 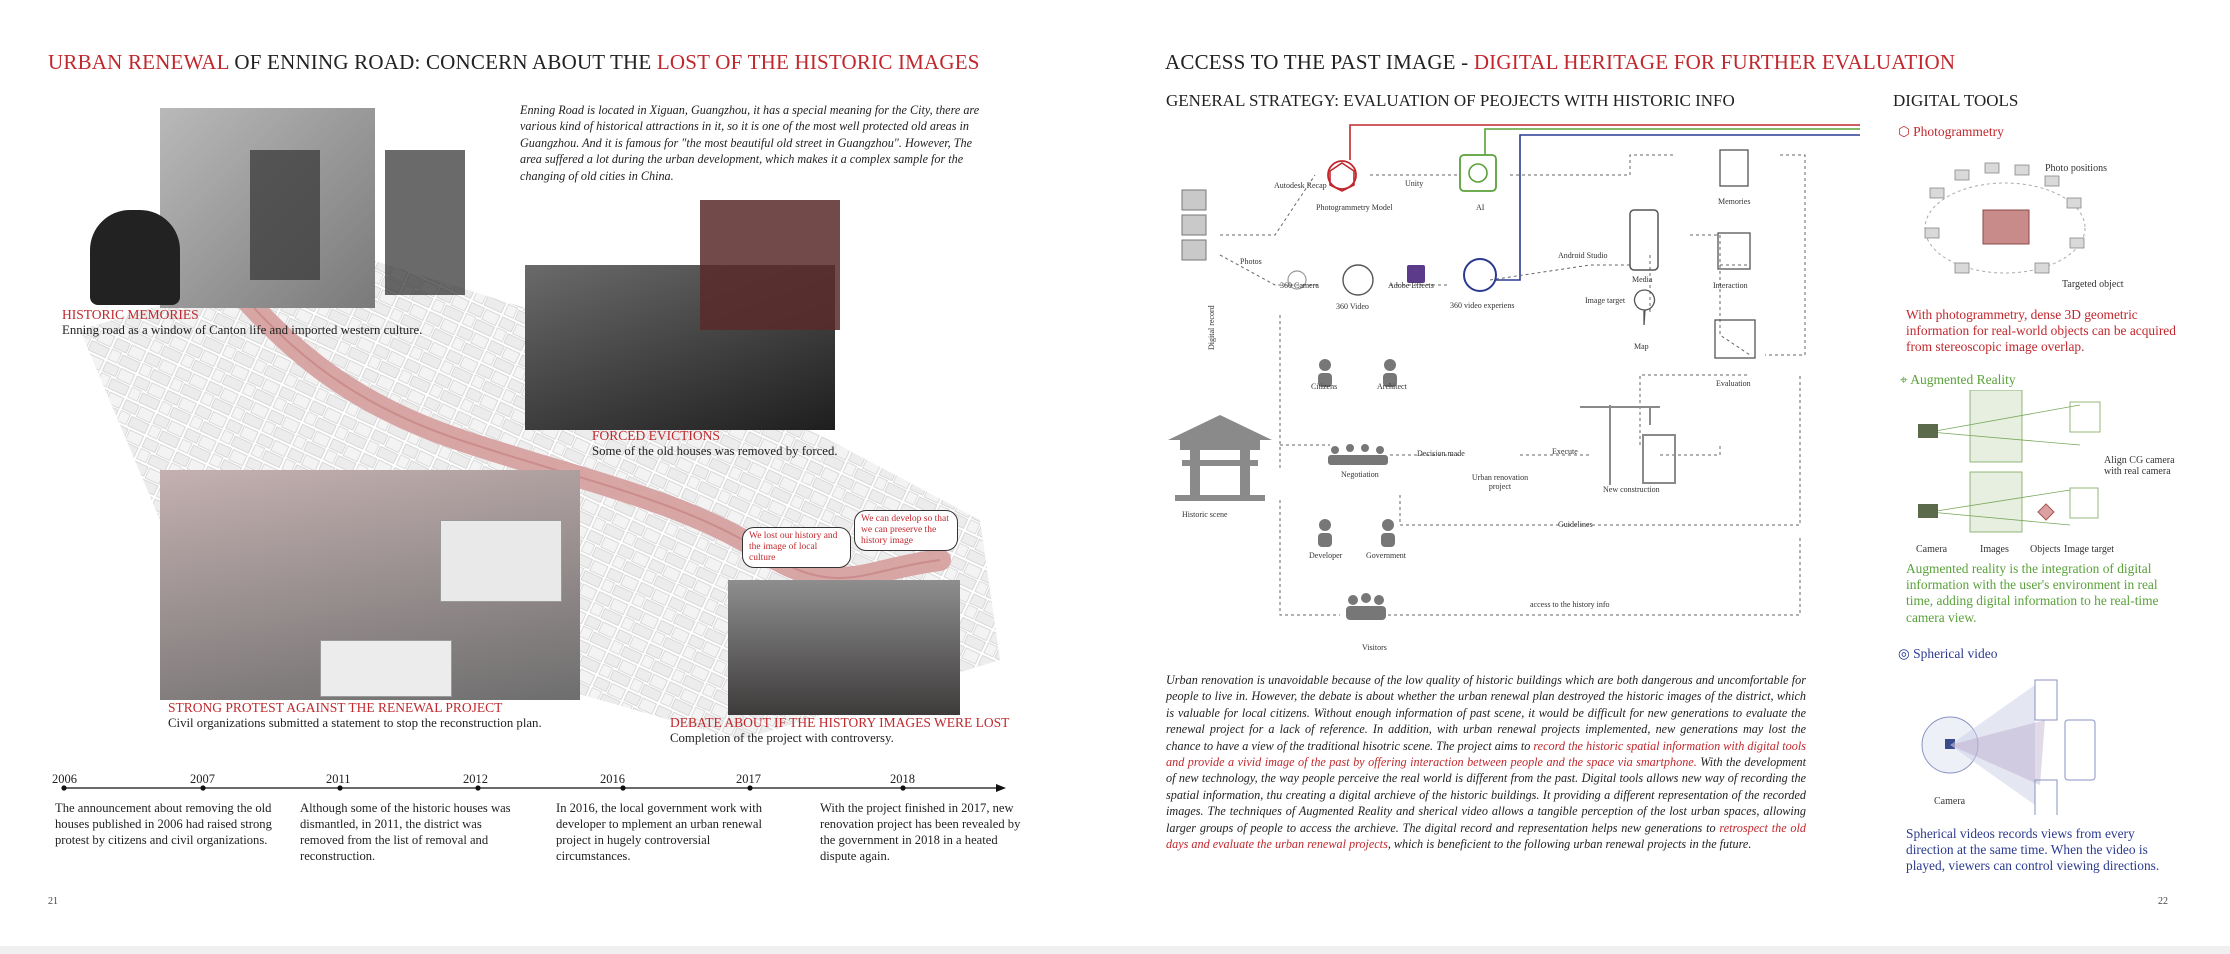 What do you see at coordinates (1565, 451) in the screenshot?
I see `label-execute: Execute` at bounding box center [1565, 451].